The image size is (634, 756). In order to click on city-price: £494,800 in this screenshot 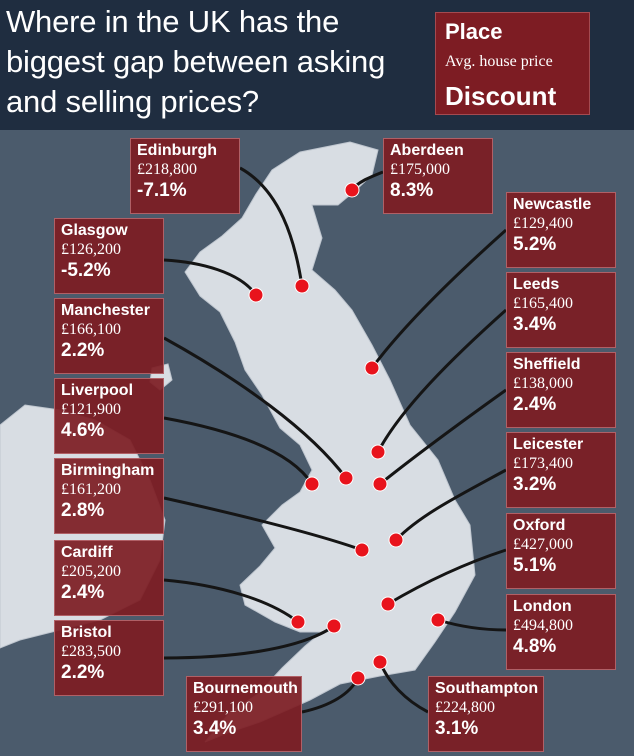, I will do `click(543, 625)`.